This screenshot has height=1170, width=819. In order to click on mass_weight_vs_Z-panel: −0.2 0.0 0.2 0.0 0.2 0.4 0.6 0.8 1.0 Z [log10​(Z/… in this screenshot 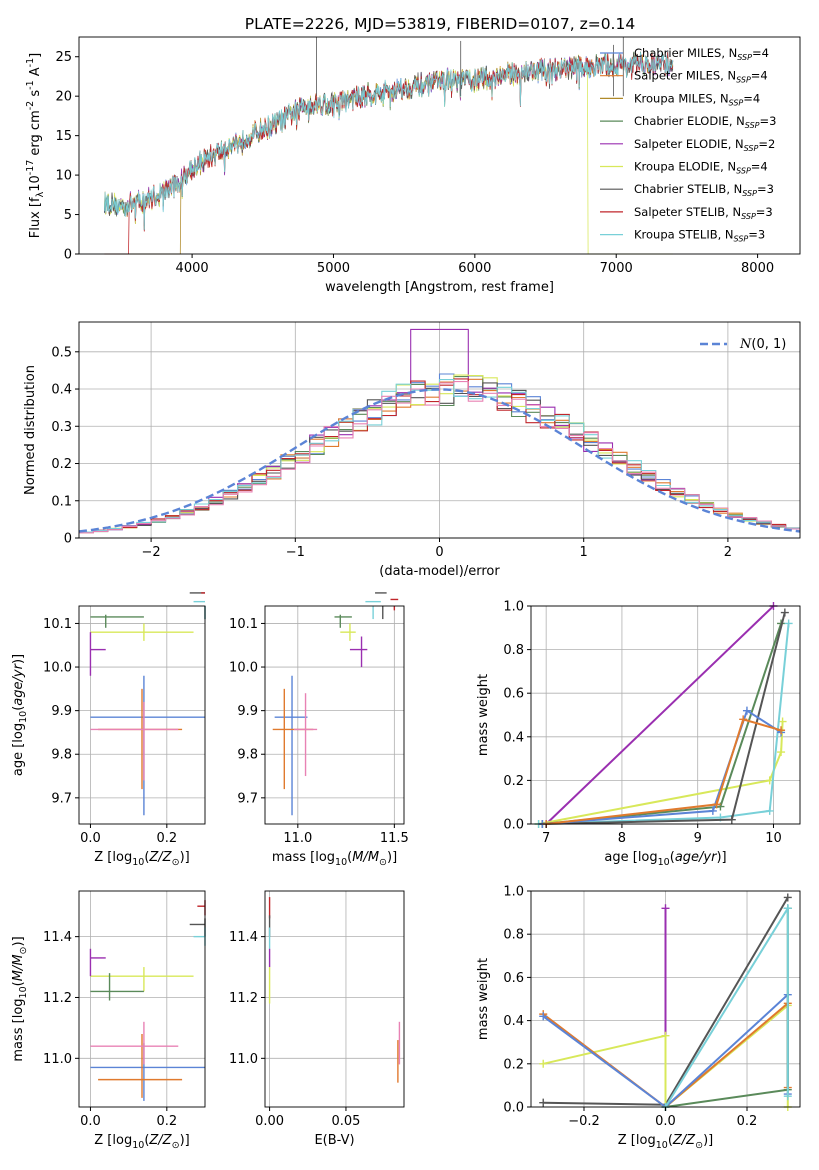, I will do `click(638, 1018)`.